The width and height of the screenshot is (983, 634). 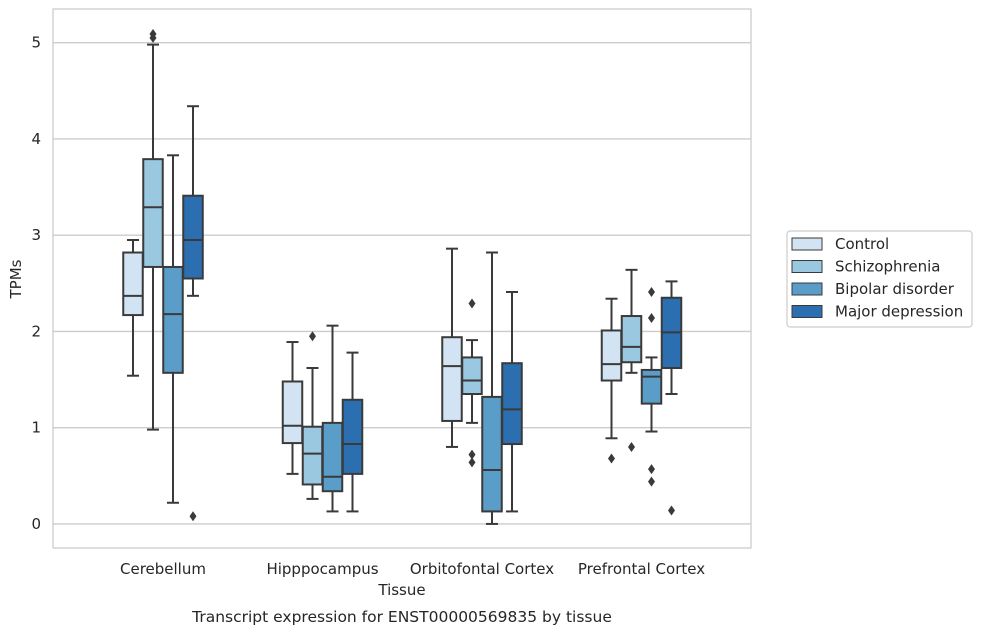 What do you see at coordinates (36, 283) in the screenshot?
I see `y-tick-labels: 0 1 2 3 4 5` at bounding box center [36, 283].